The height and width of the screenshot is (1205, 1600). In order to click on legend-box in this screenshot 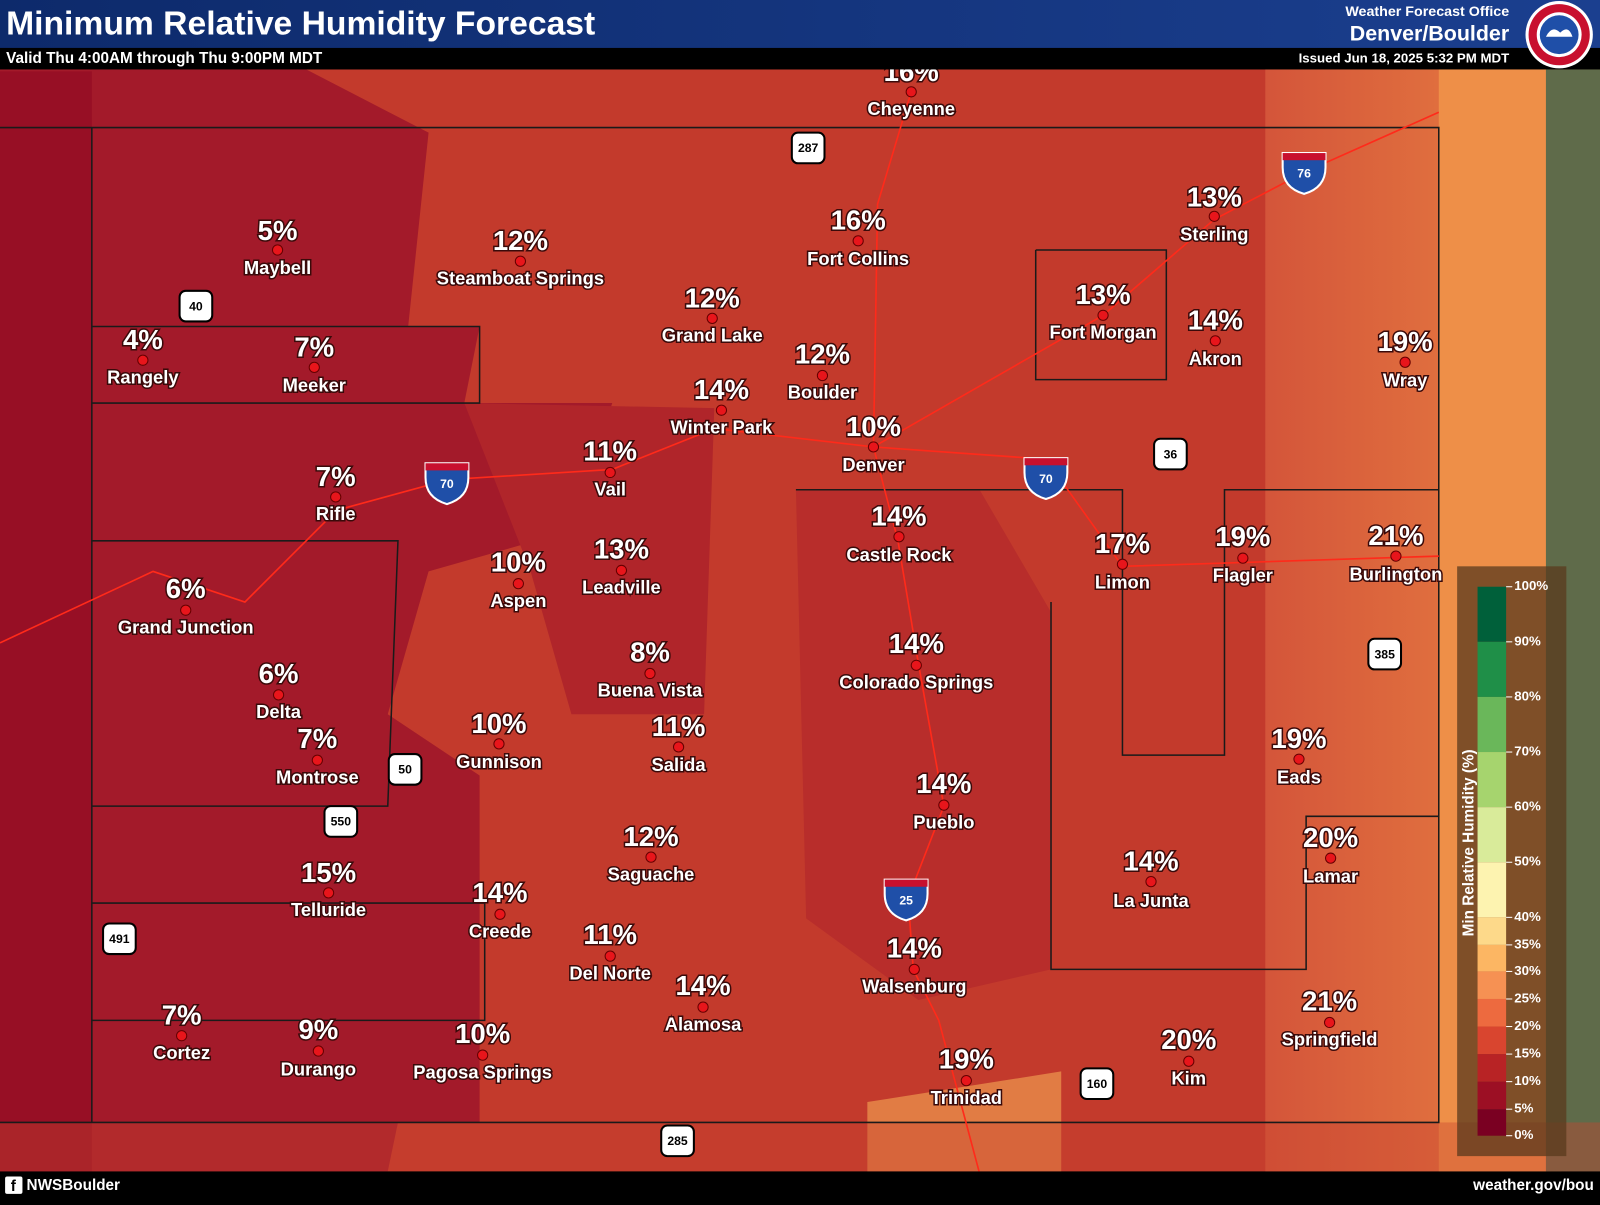, I will do `click(1512, 861)`.